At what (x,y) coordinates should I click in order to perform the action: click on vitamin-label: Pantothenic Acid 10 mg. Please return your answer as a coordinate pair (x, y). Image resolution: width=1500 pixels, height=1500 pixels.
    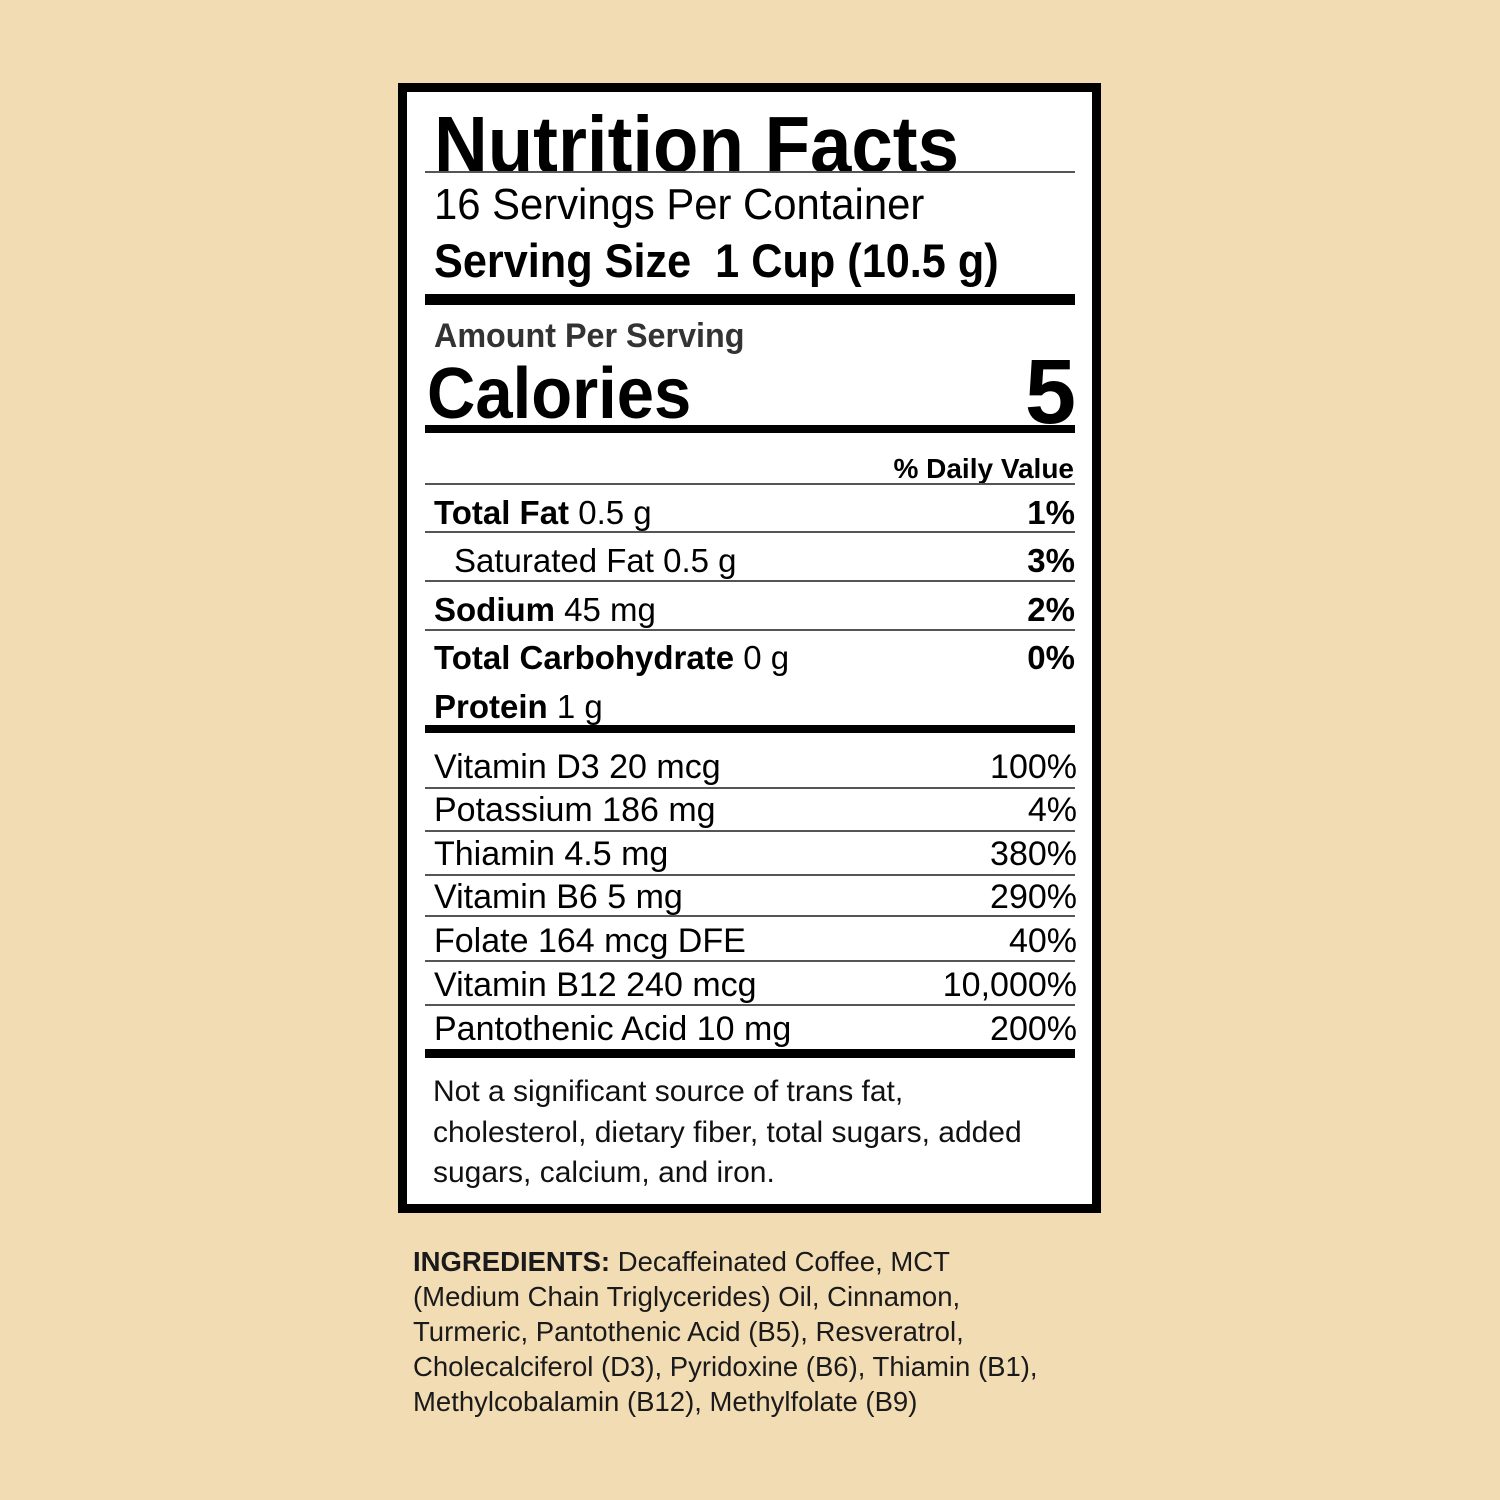
    Looking at the image, I should click on (613, 1029).